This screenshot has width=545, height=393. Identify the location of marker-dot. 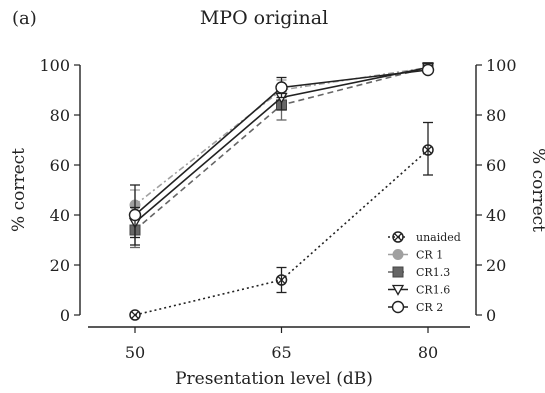
(398, 254).